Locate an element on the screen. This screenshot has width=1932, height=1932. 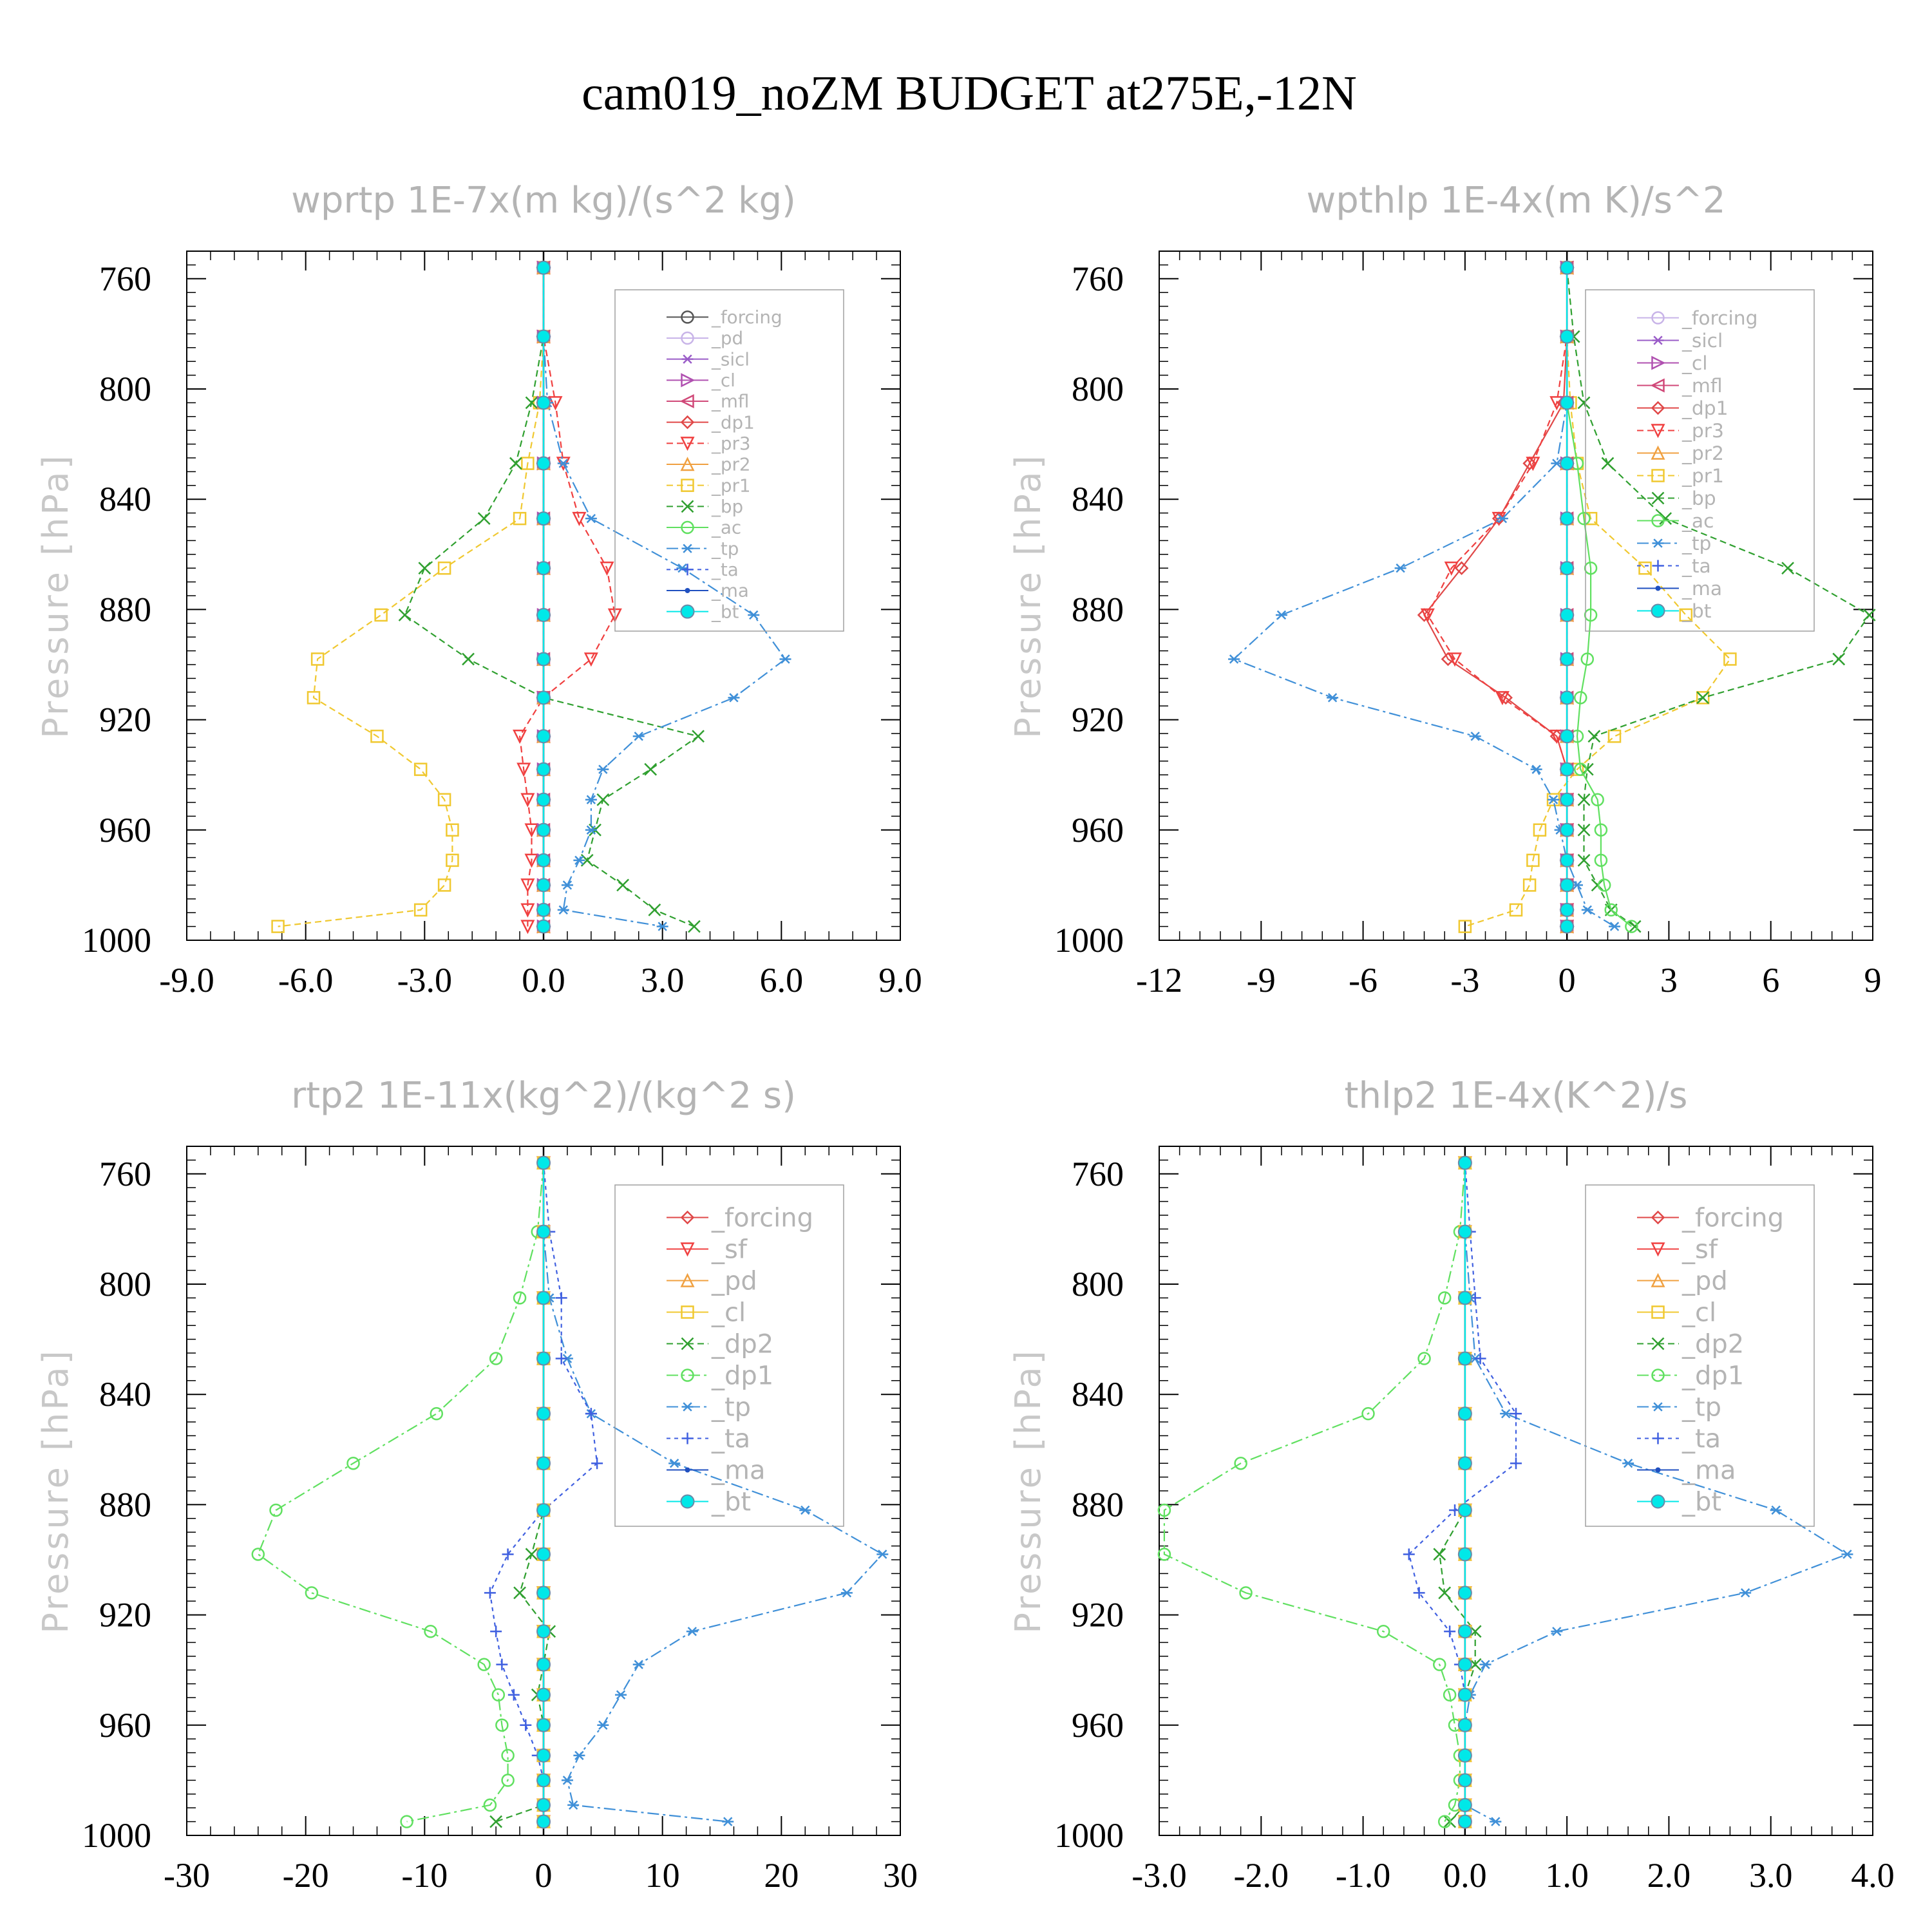
x-tick-label: 3 is located at coordinates (1669, 980).